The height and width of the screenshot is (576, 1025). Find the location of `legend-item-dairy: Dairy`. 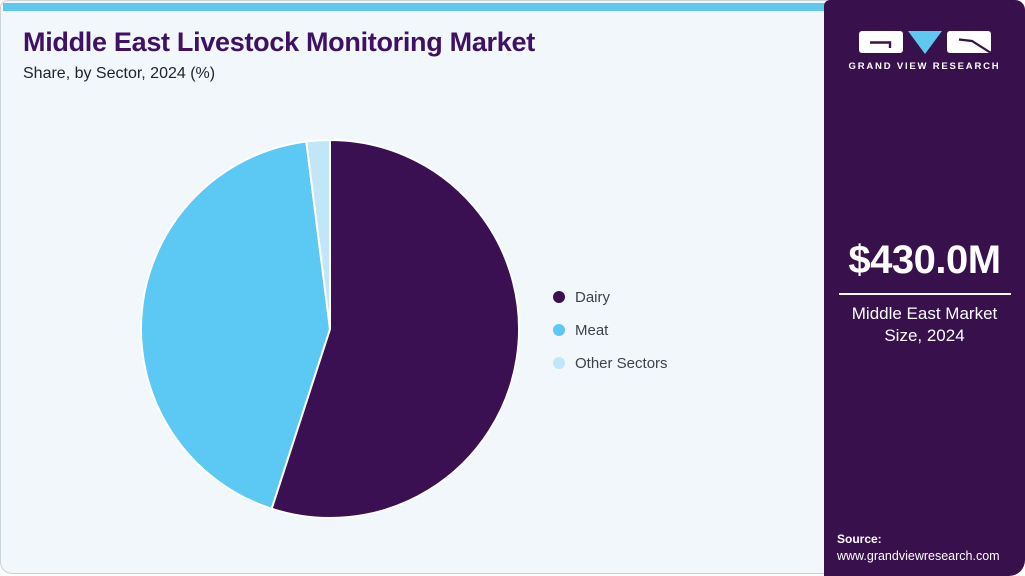

legend-item-dairy: Dairy is located at coordinates (610, 297).